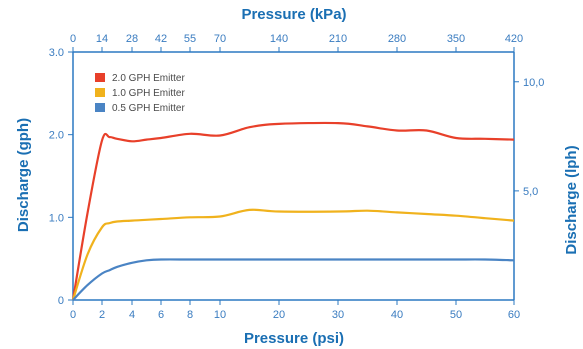 The width and height of the screenshot is (583, 349). I want to click on x-top-tick-label: 14, so click(102, 39).